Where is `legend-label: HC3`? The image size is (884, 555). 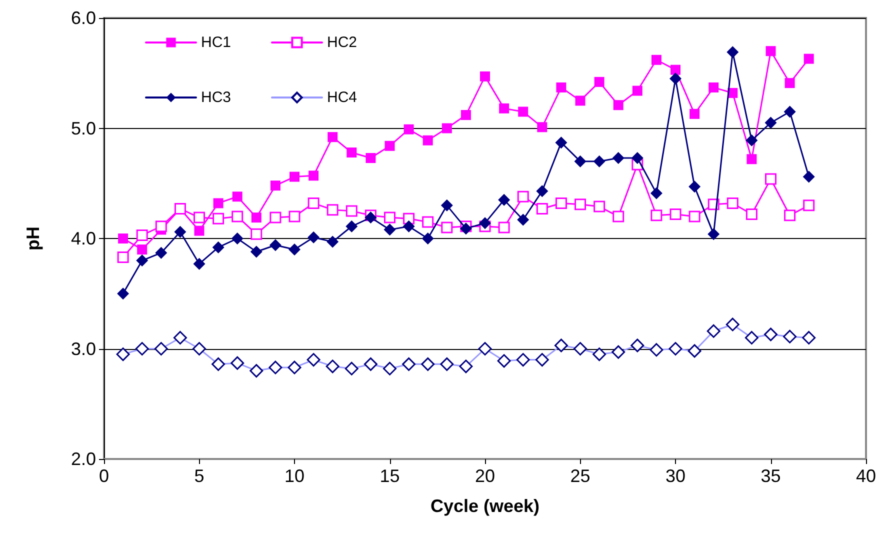 legend-label: HC3 is located at coordinates (216, 97).